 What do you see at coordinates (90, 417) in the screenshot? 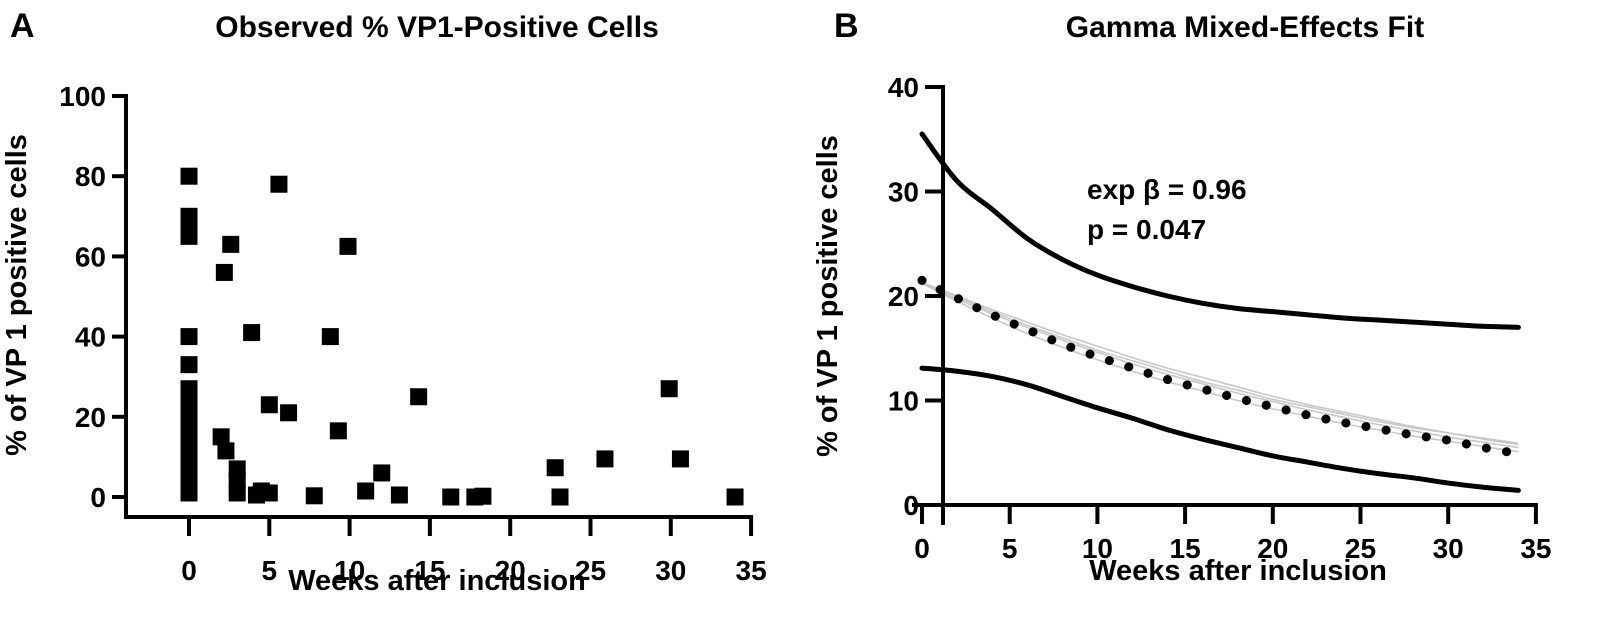
I see `panel-a-y-tick-label: 20` at bounding box center [90, 417].